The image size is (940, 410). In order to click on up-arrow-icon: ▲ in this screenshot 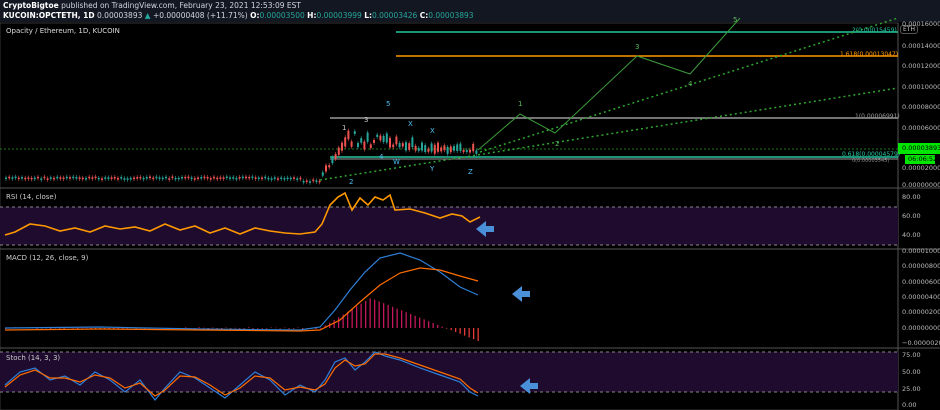, I will do `click(147, 15)`.